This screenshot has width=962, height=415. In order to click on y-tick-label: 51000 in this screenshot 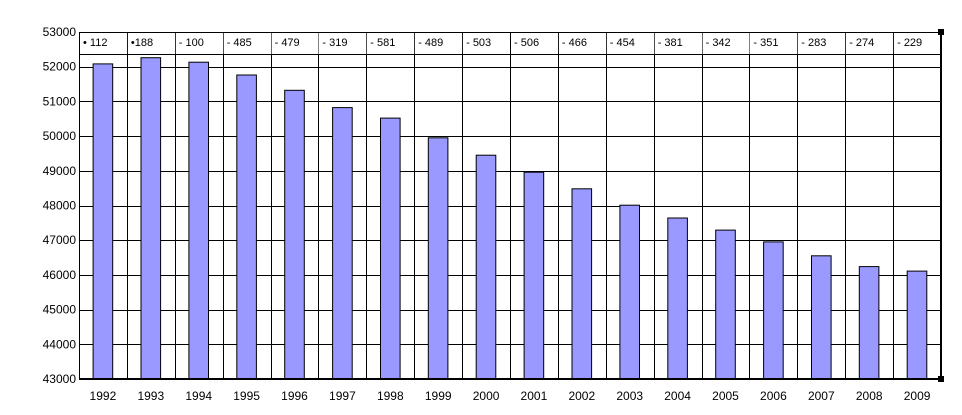, I will do `click(60, 101)`.